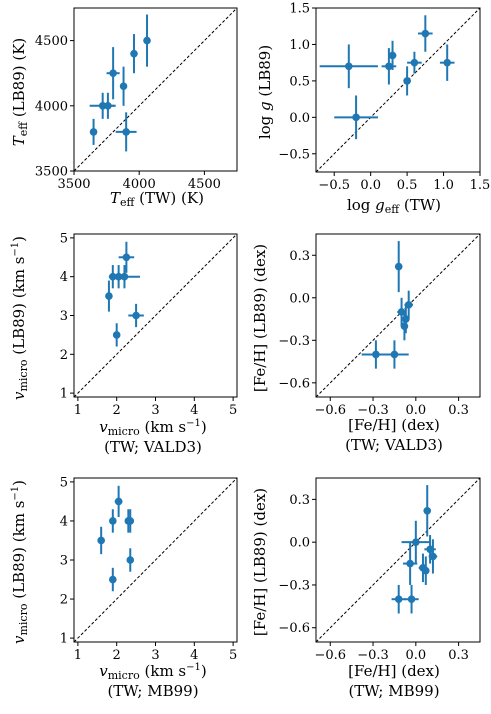 The image size is (491, 714). What do you see at coordinates (299, 81) in the screenshot?
I see `y-tick-label: 0.5` at bounding box center [299, 81].